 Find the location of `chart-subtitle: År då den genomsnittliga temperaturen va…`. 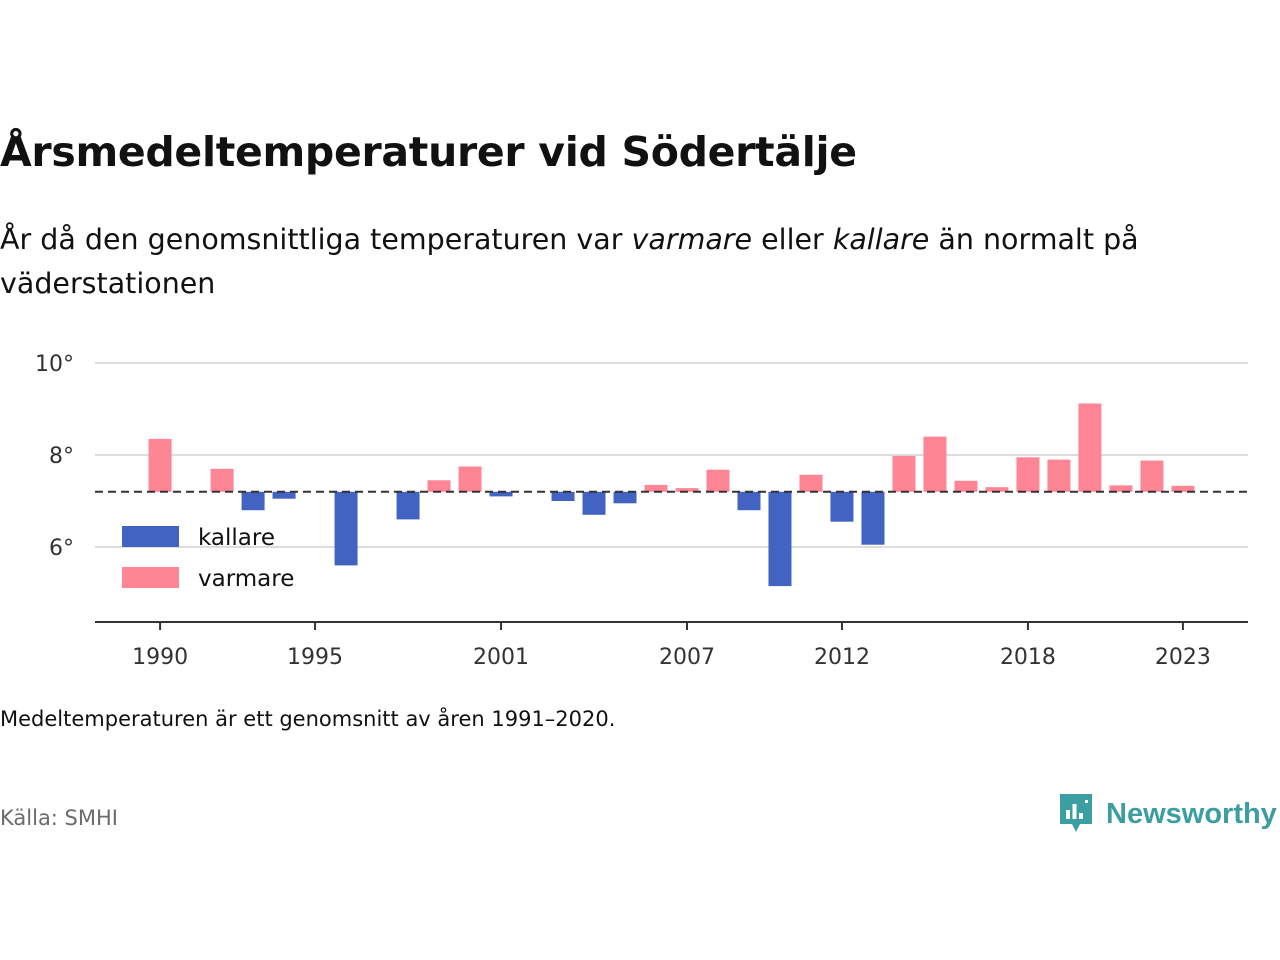

chart-subtitle: År då den genomsnittliga temperaturen va… is located at coordinates (635, 262).